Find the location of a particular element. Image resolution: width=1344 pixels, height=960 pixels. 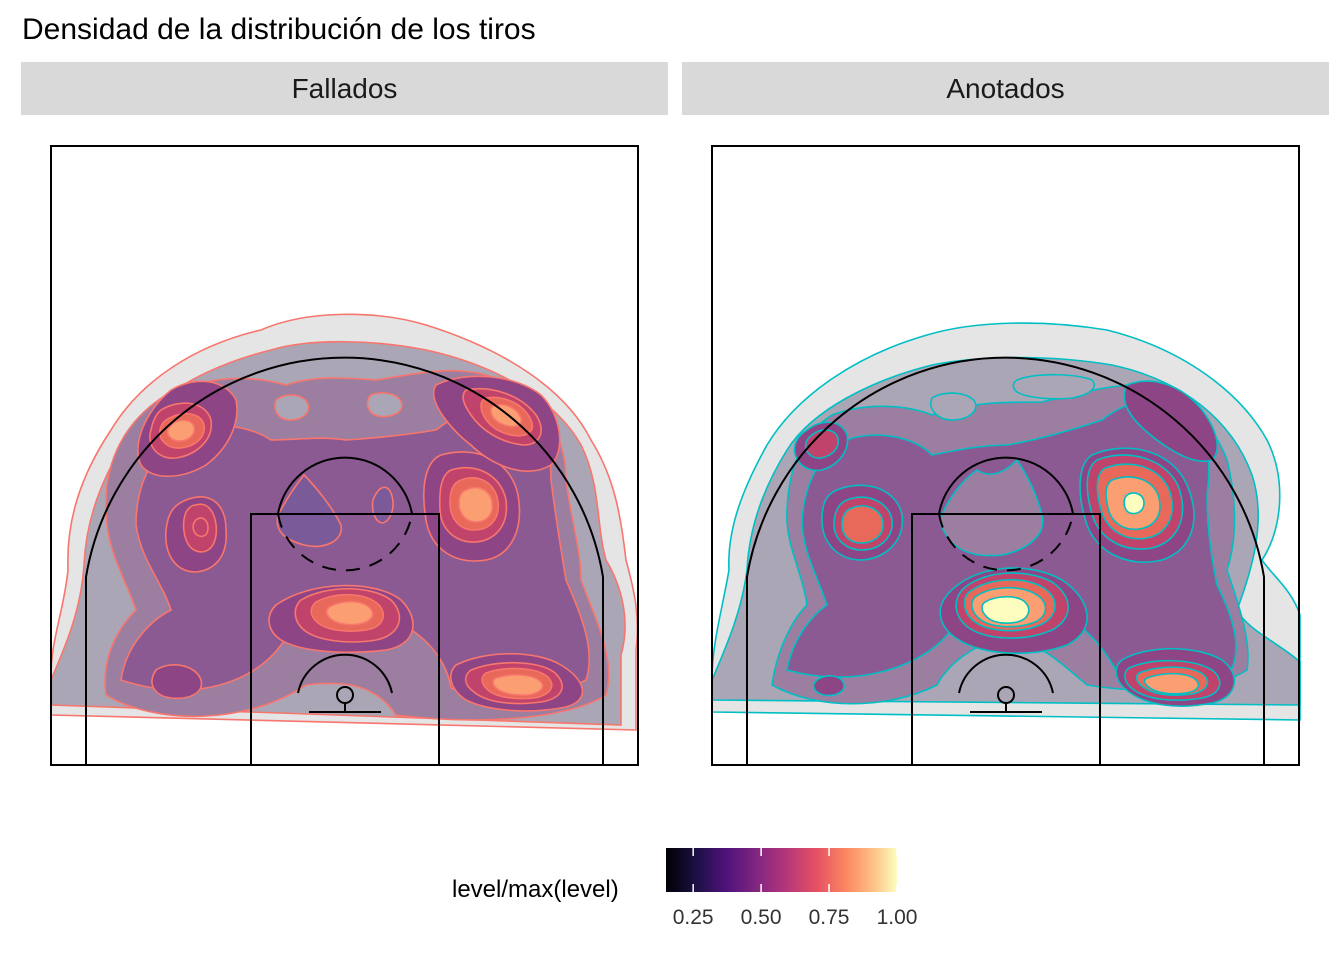

contour-level-3b is located at coordinates (991, 507).